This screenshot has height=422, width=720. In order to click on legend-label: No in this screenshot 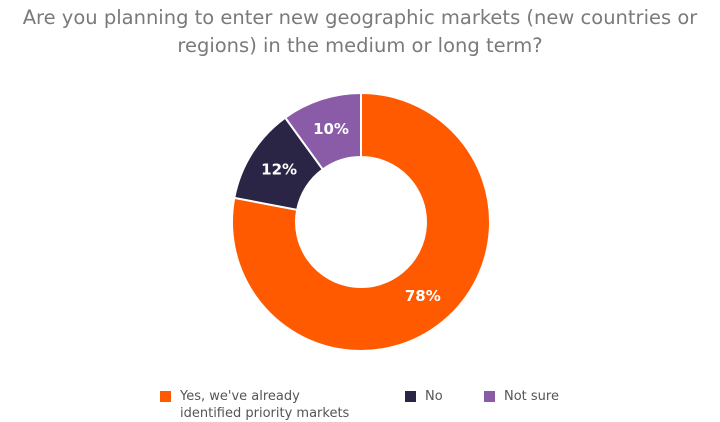, I will do `click(434, 396)`.